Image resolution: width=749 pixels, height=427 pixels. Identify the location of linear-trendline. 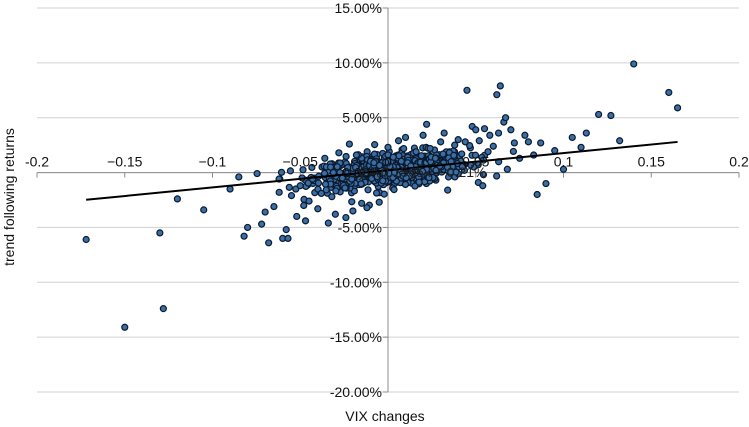
(382, 170).